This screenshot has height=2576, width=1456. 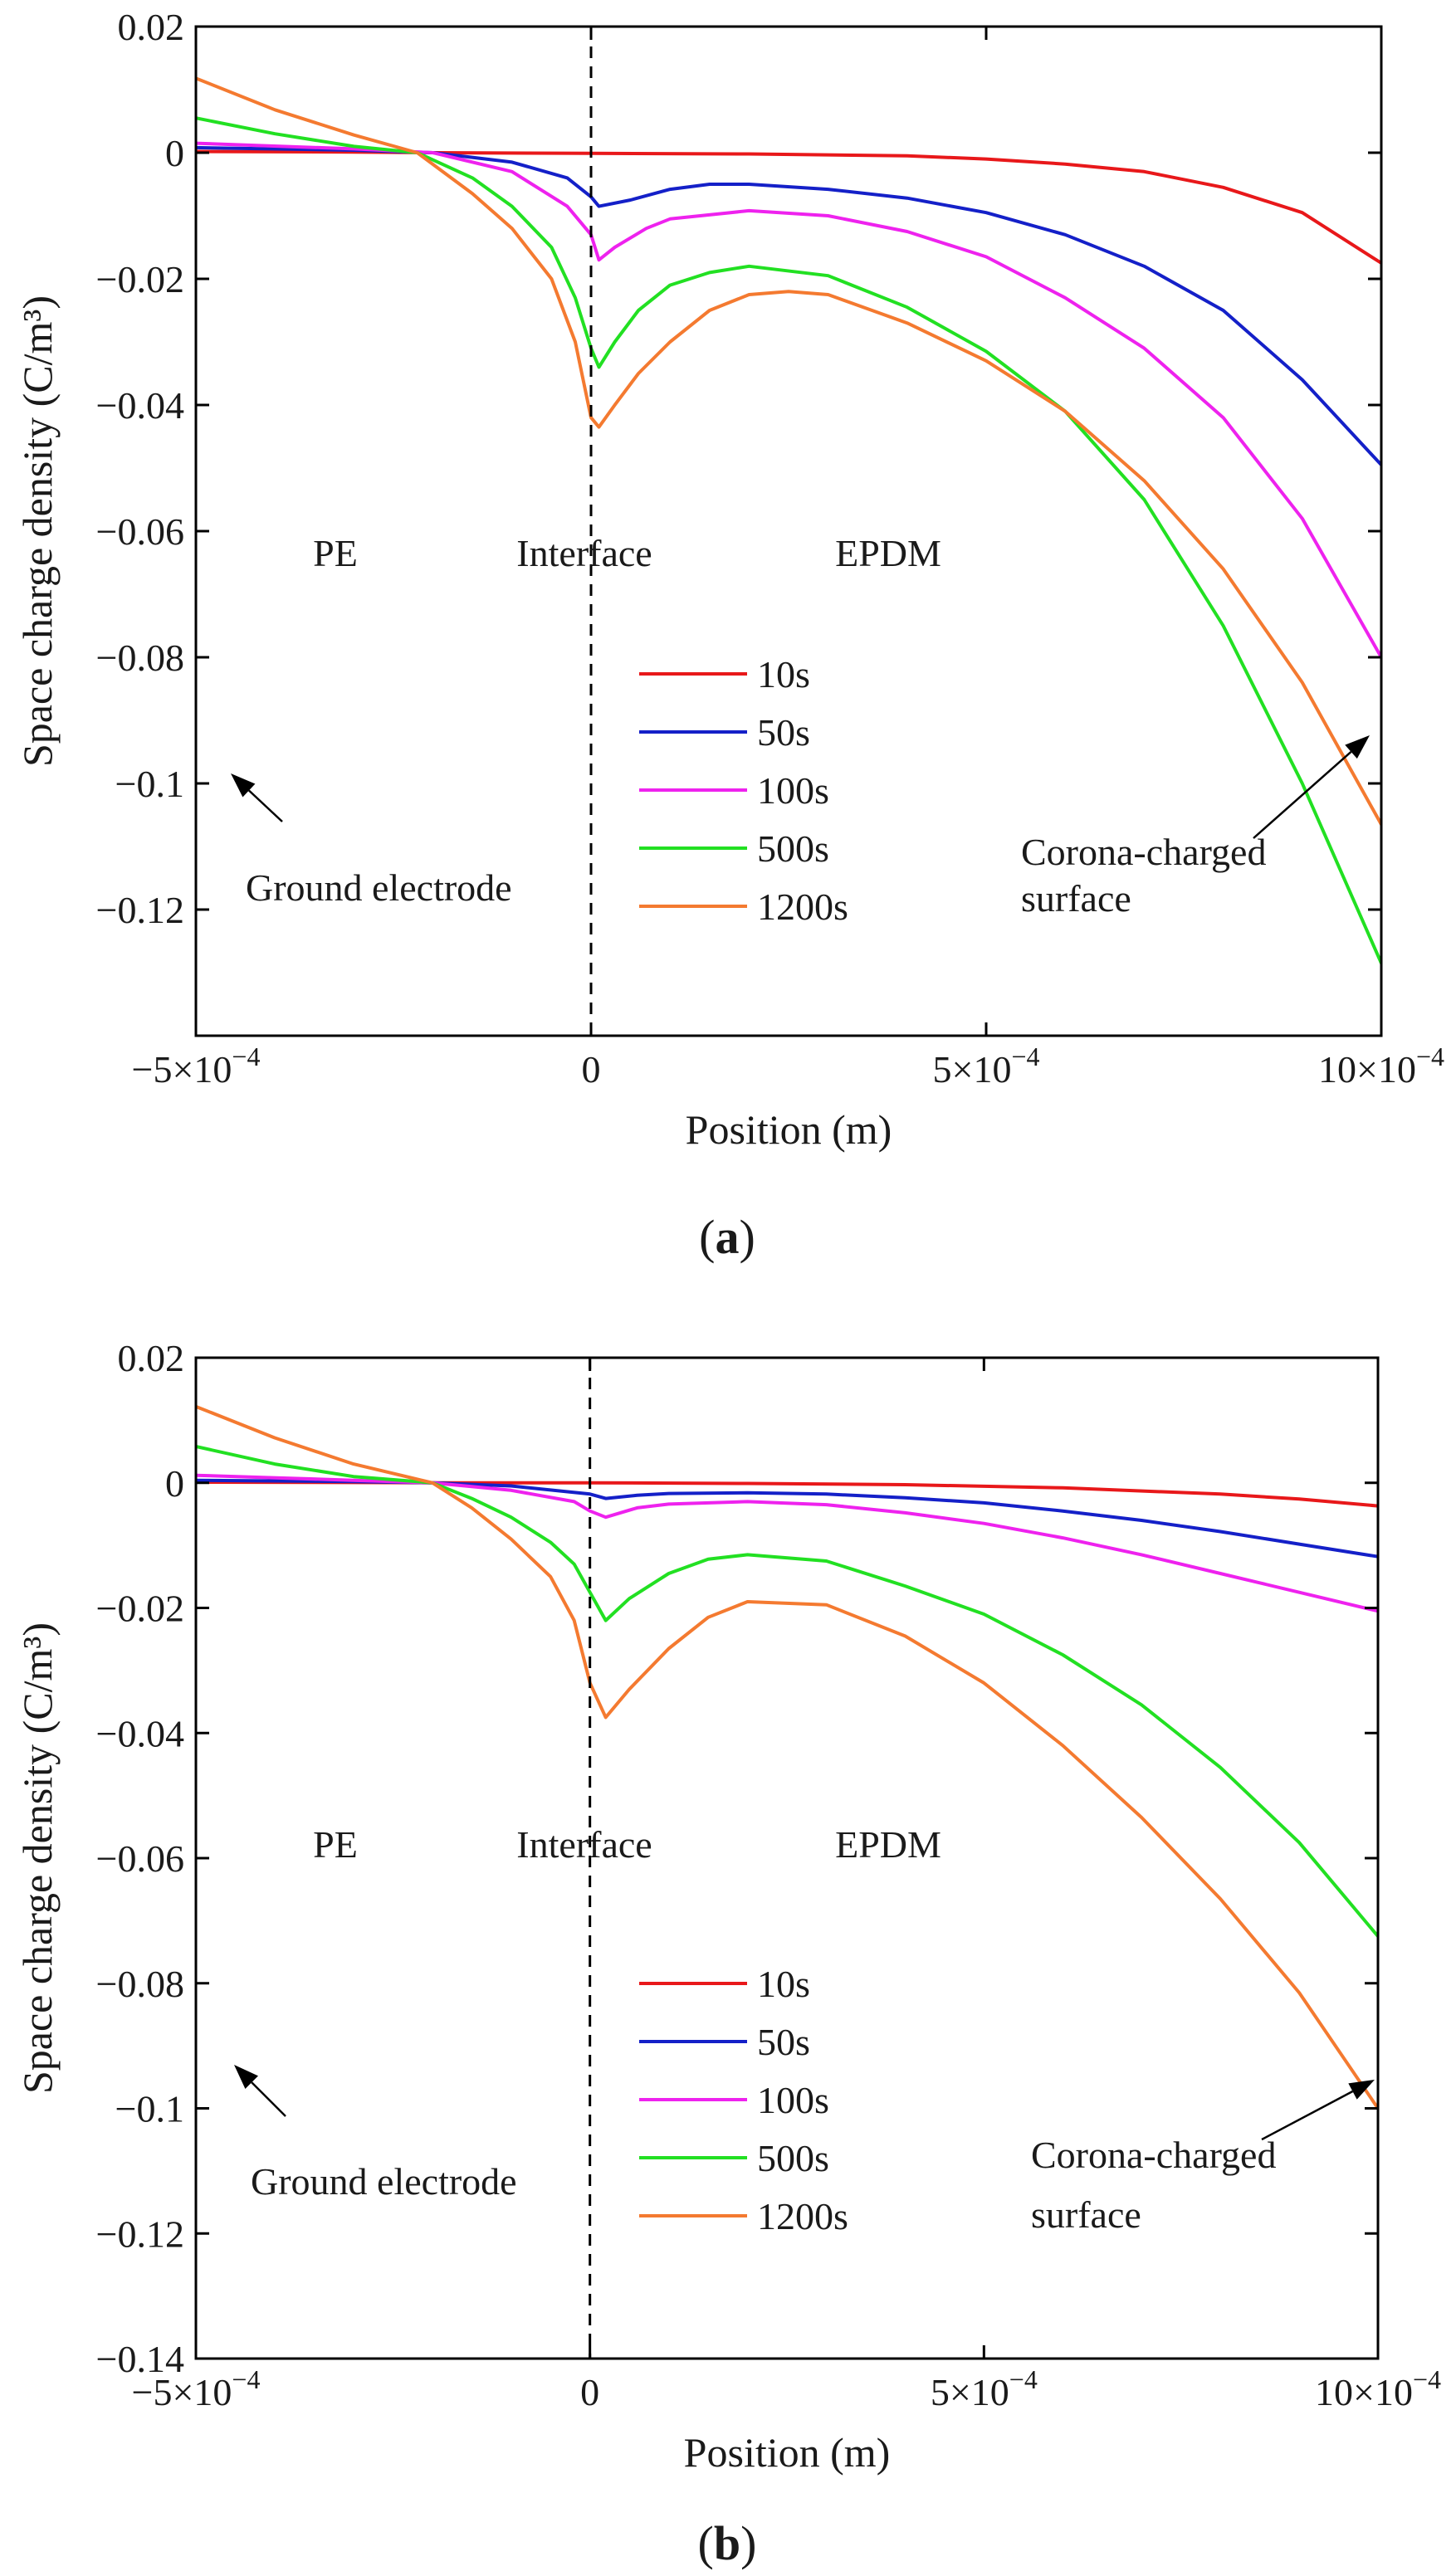 I want to click on panel-caption: (a), so click(x=727, y=1237).